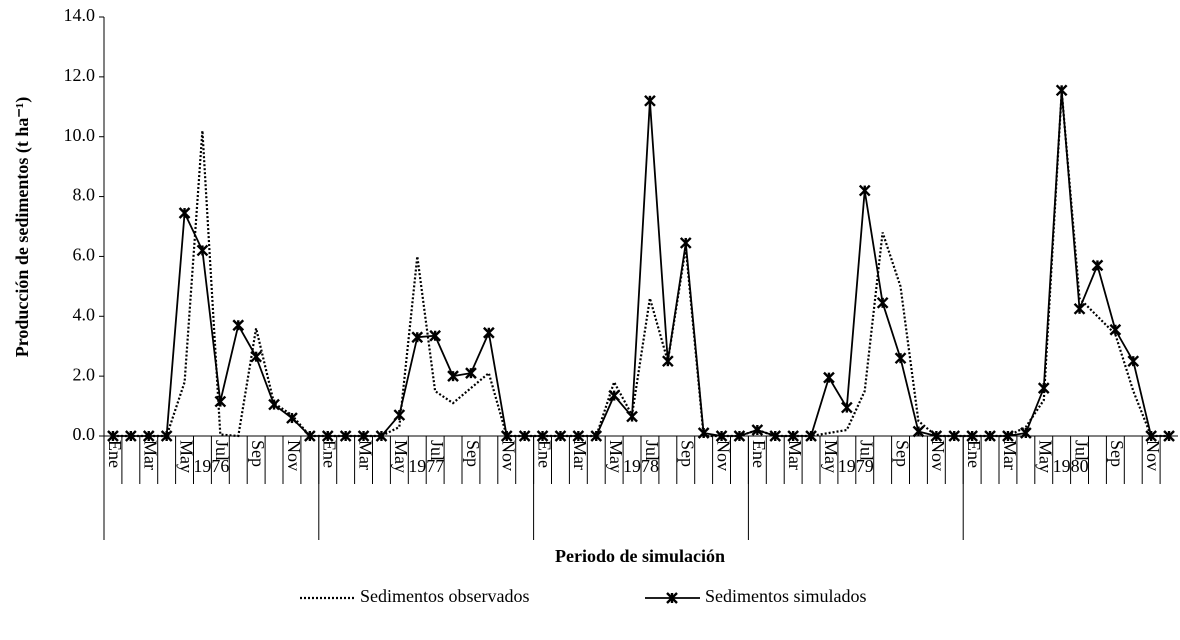 The image size is (1180, 640). Describe the element at coordinates (80, 135) in the screenshot. I see `y-tick-label: 10.0` at that location.